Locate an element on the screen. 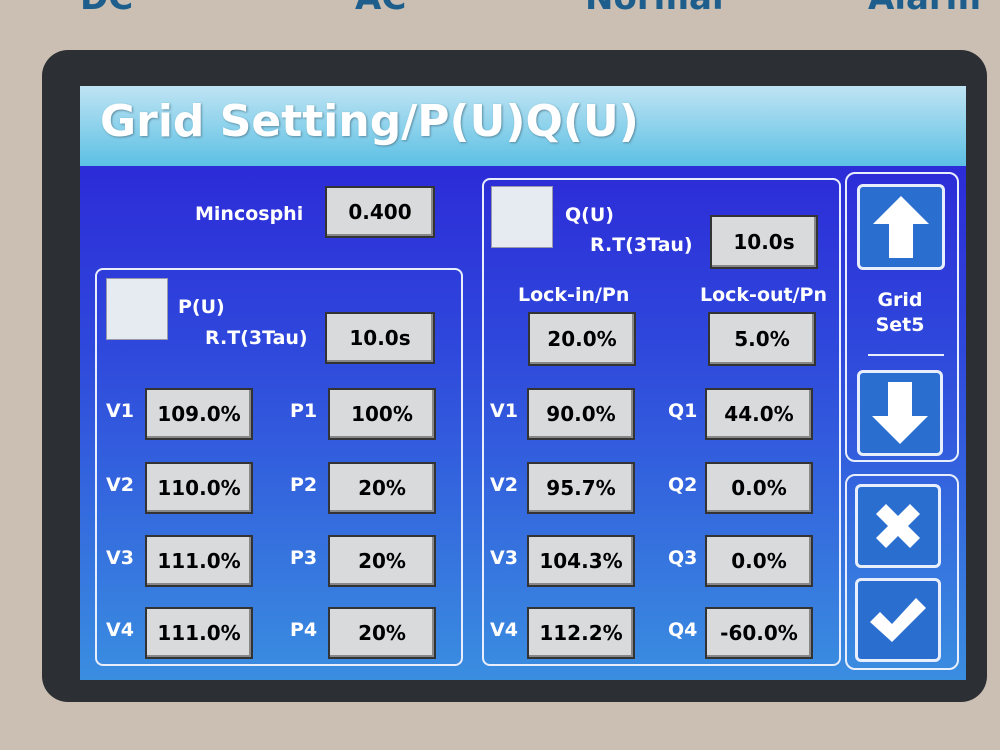  page-indicator: Grid Set5 is located at coordinates (900, 313).